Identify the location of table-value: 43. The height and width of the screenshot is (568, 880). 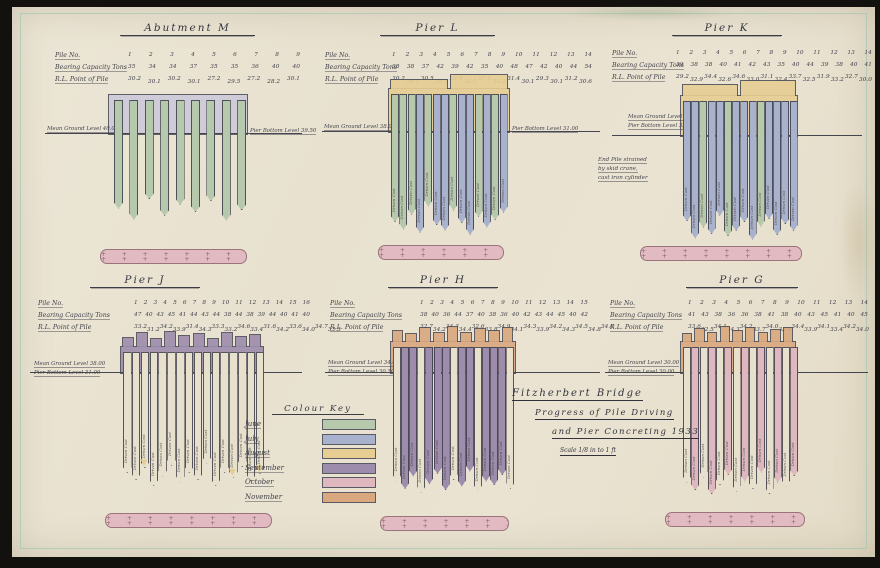
(767, 65).